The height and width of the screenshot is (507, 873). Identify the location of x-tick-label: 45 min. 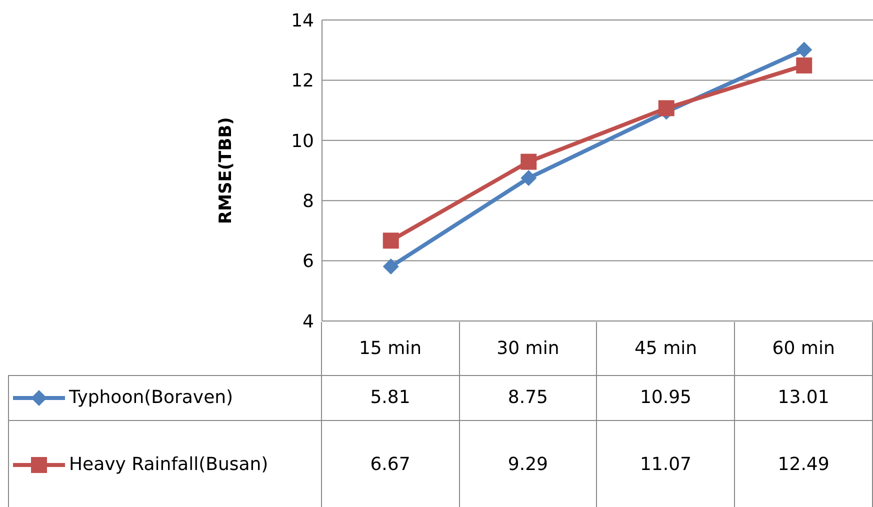
(665, 348).